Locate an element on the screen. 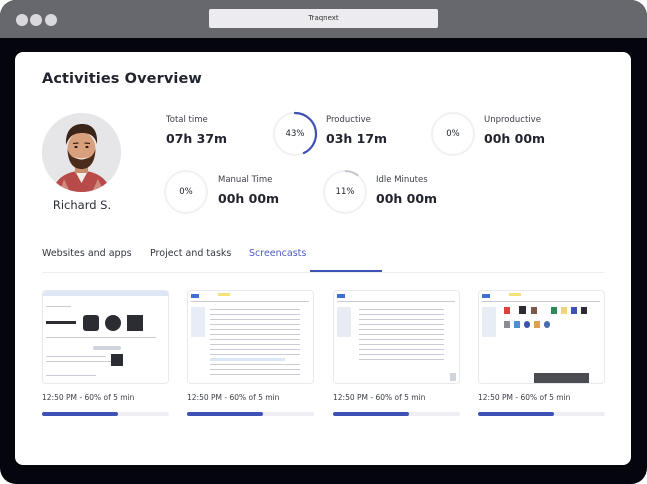 Image resolution: width=647 pixels, height=484 pixels. productive-percent: 43% is located at coordinates (295, 134).